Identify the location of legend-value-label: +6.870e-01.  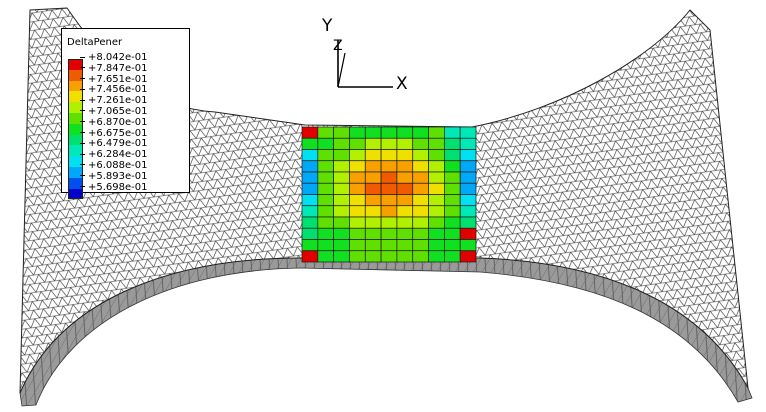
(137, 123).